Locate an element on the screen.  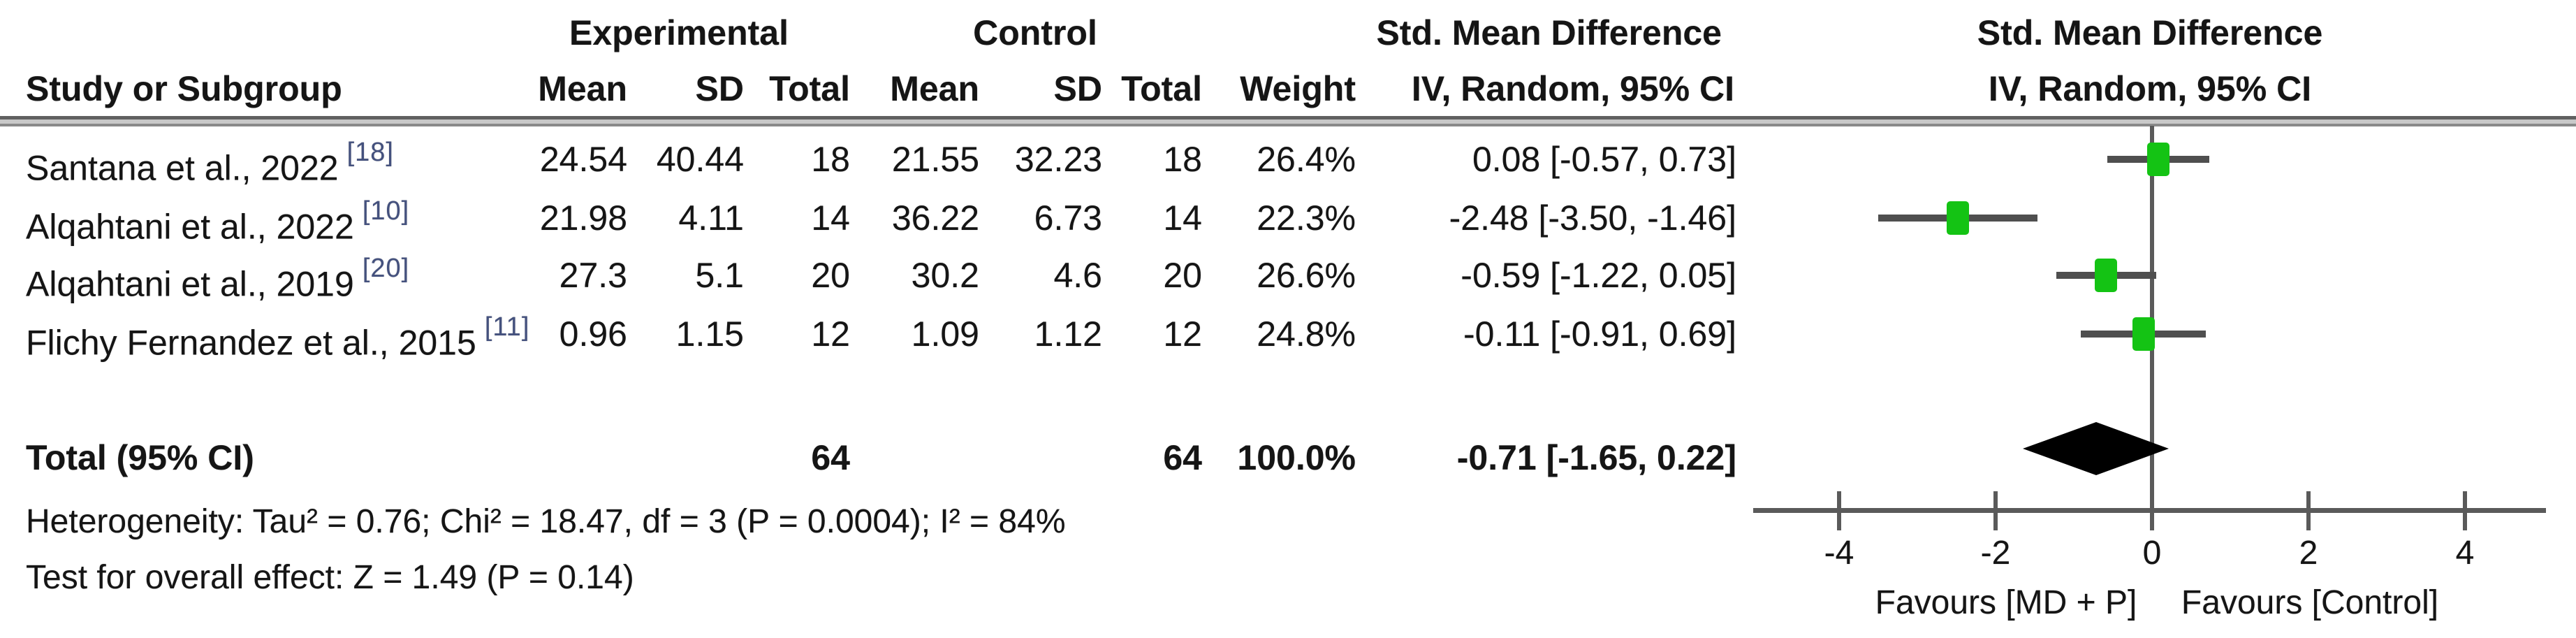
exp-mean-value: 27.3 is located at coordinates (593, 275).